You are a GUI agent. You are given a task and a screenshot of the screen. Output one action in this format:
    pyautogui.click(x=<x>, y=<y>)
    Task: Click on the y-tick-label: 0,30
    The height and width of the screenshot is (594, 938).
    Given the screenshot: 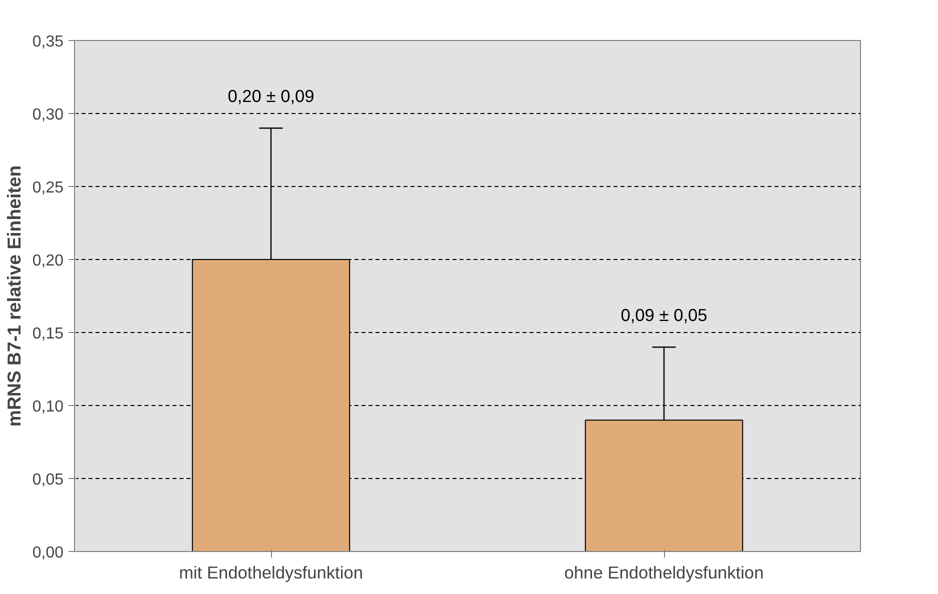 What is the action you would take?
    pyautogui.click(x=48, y=115)
    